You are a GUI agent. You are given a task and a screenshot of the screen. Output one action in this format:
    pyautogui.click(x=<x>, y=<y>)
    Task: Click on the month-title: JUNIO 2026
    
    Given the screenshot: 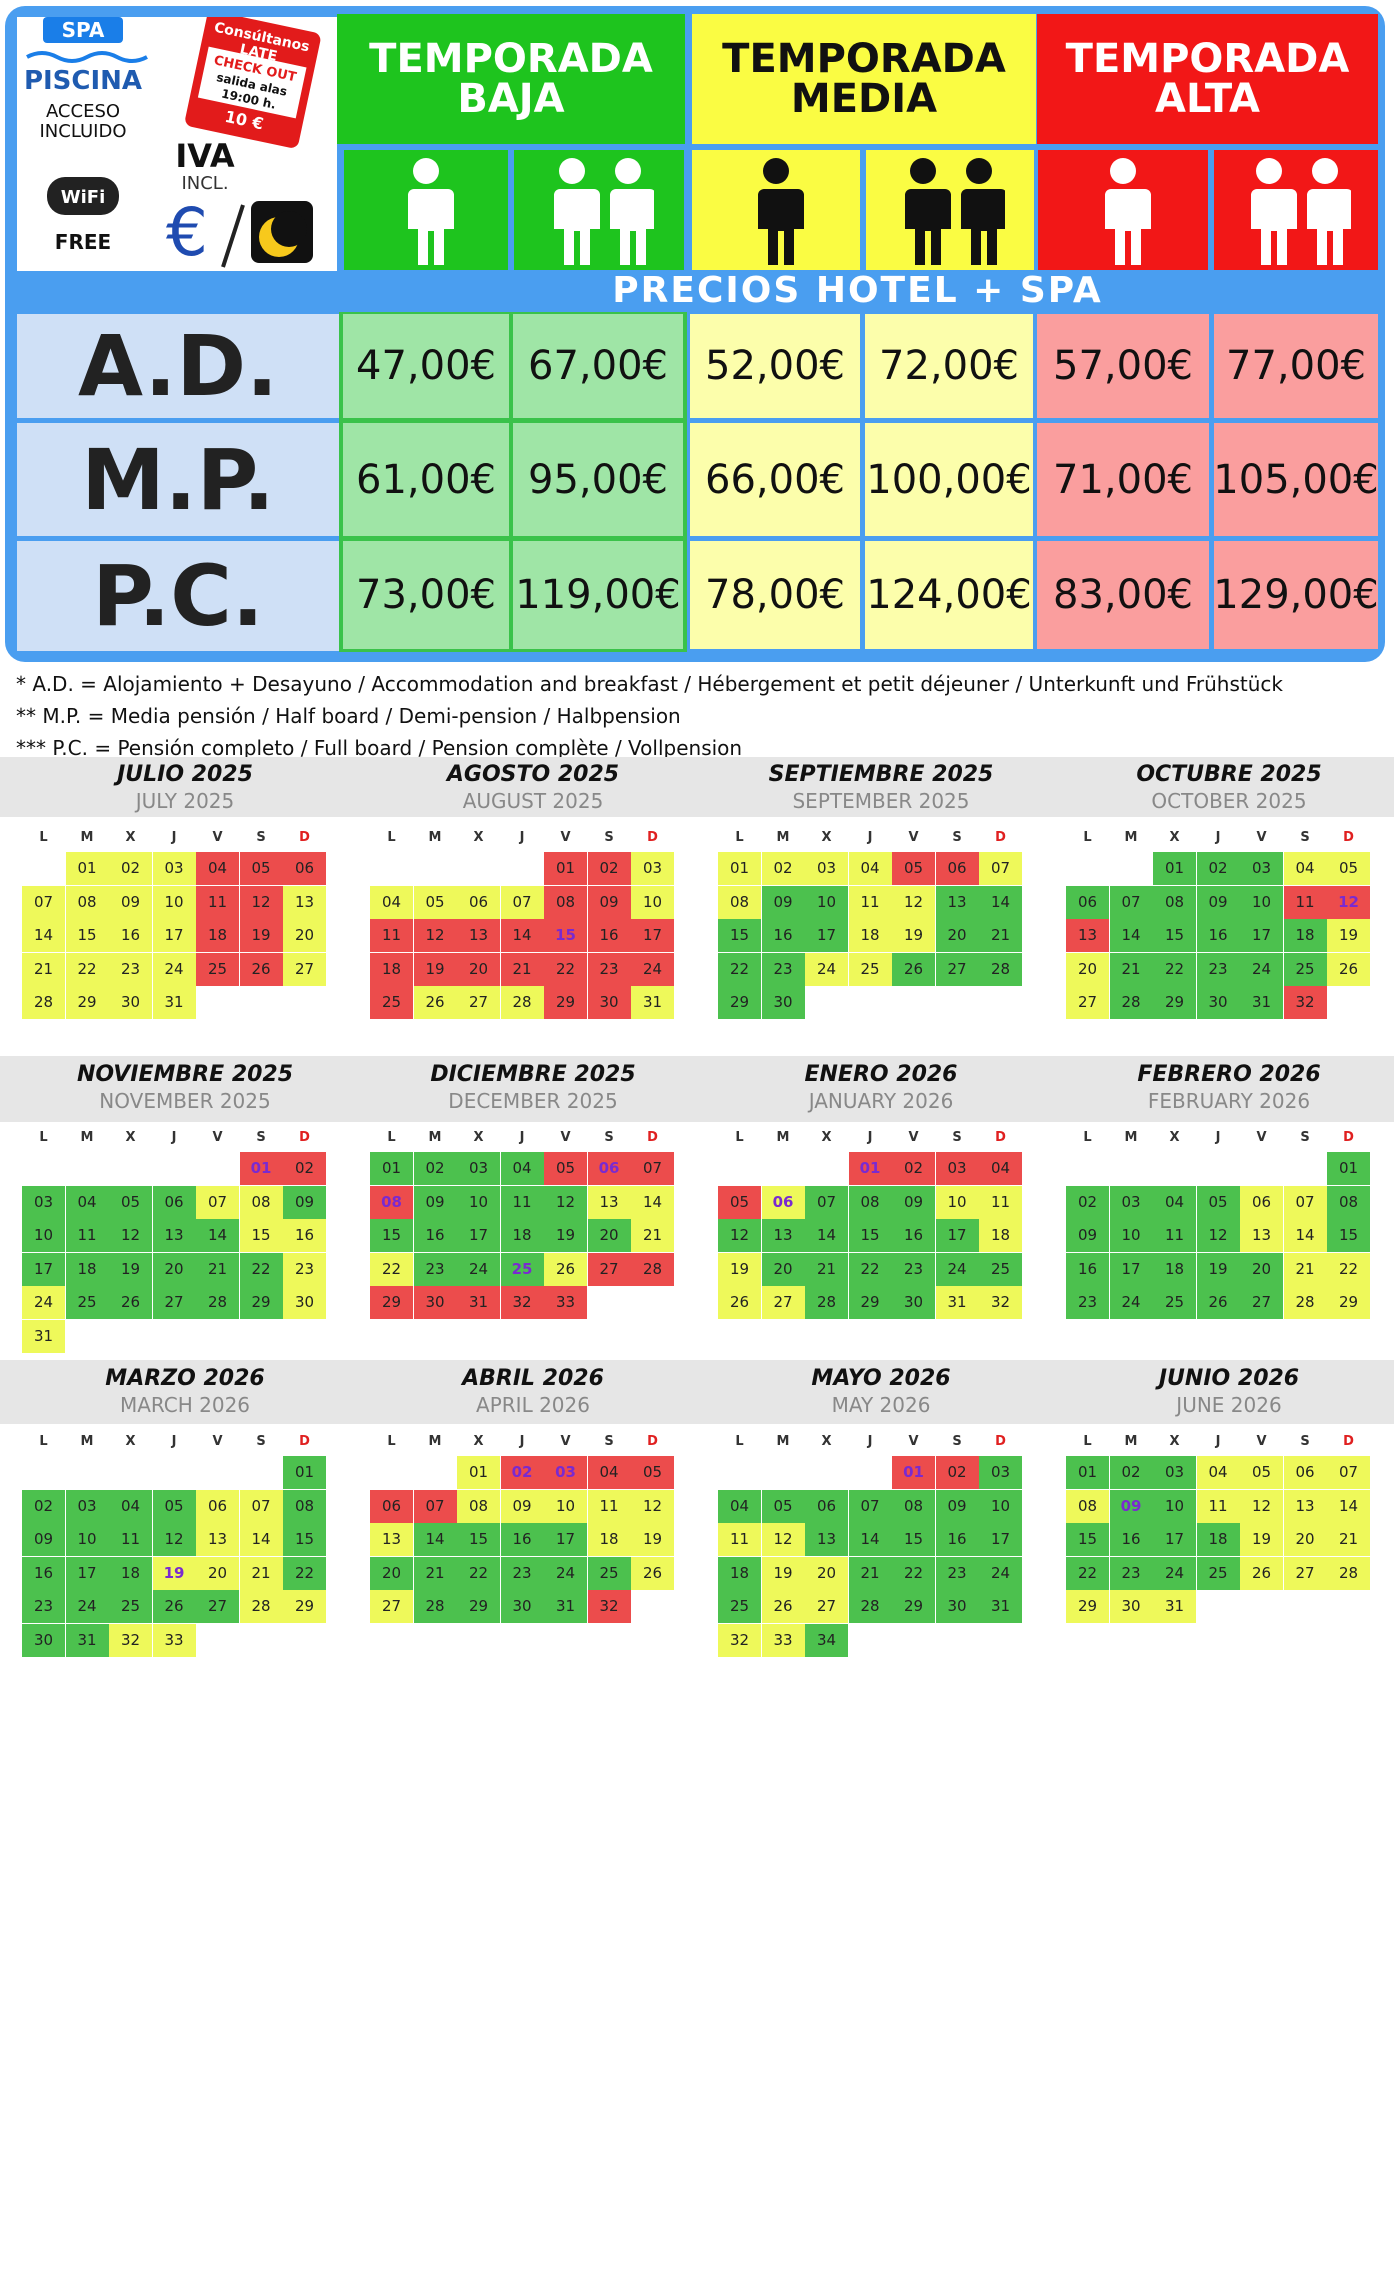 What is the action you would take?
    pyautogui.click(x=1229, y=1378)
    